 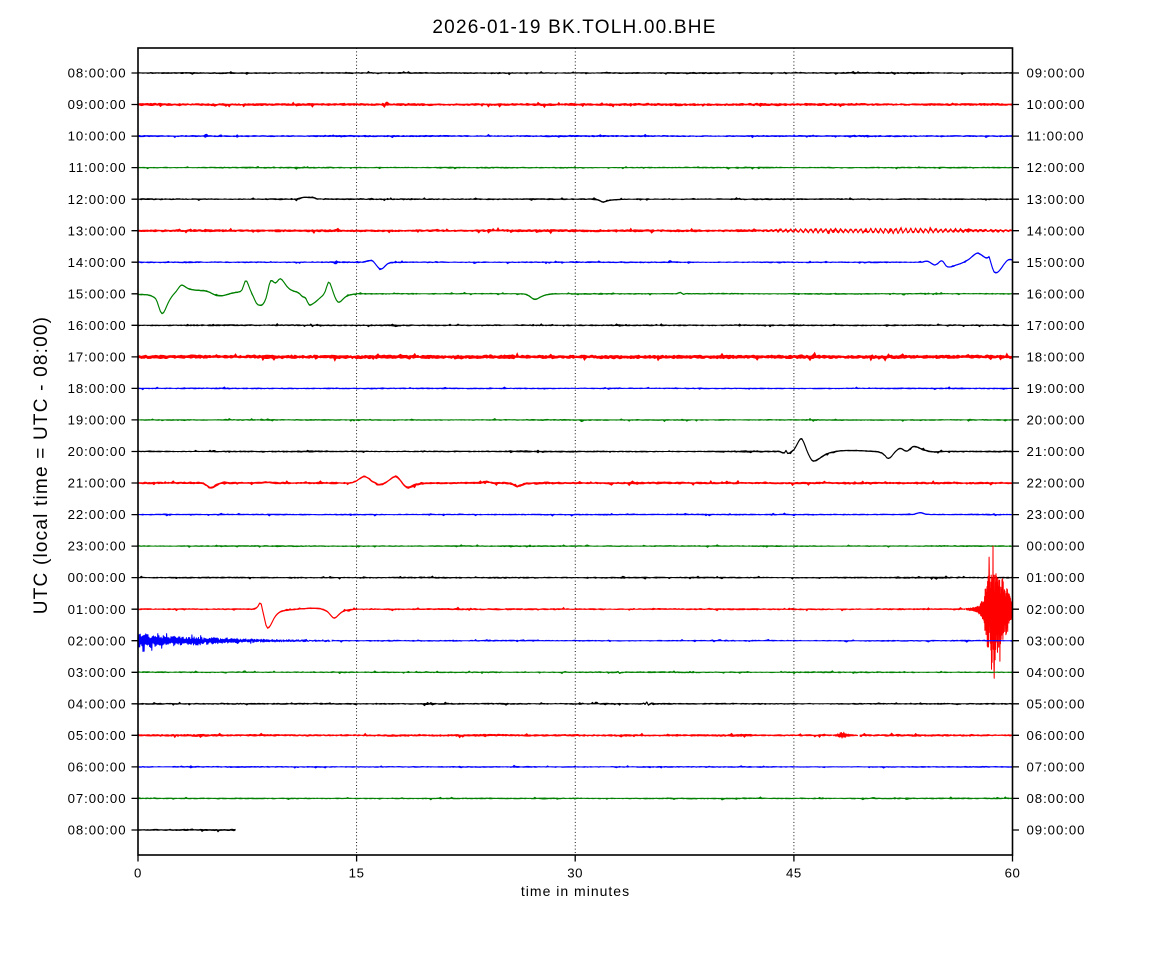 I want to click on svg-text: 15, so click(x=357, y=873).